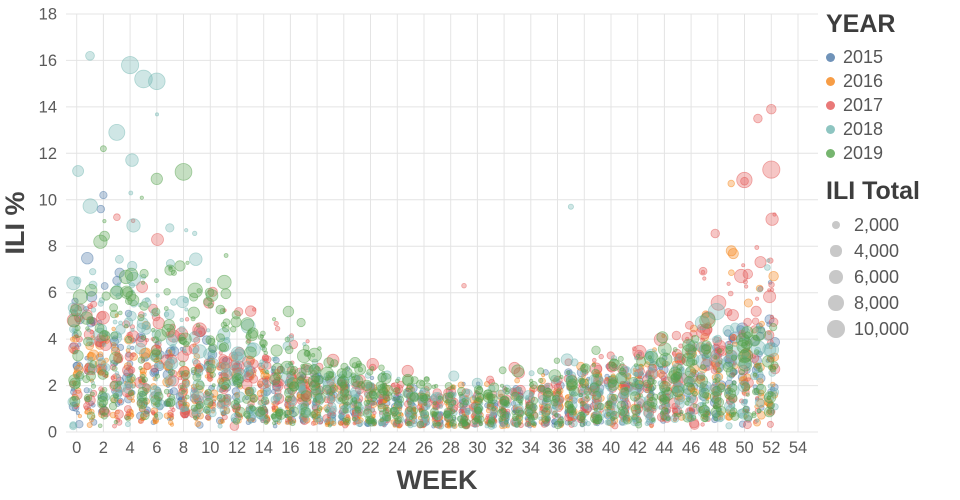 The height and width of the screenshot is (500, 960). What do you see at coordinates (861, 24) in the screenshot?
I see `legend-year-title: YEAR` at bounding box center [861, 24].